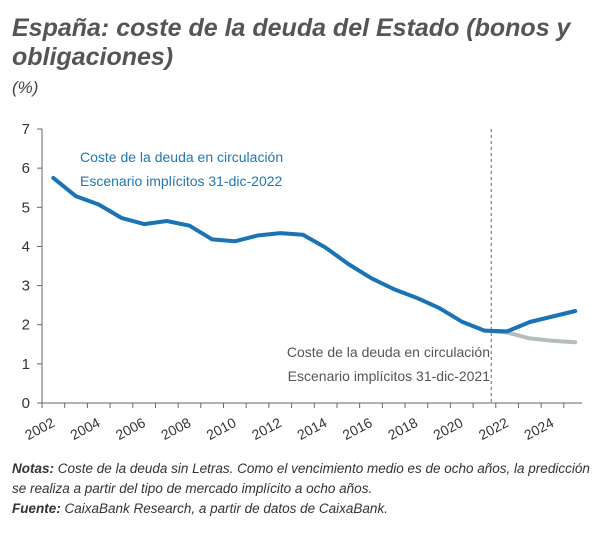 This screenshot has height=536, width=607. What do you see at coordinates (26, 129) in the screenshot?
I see `y-tick-label: 7` at bounding box center [26, 129].